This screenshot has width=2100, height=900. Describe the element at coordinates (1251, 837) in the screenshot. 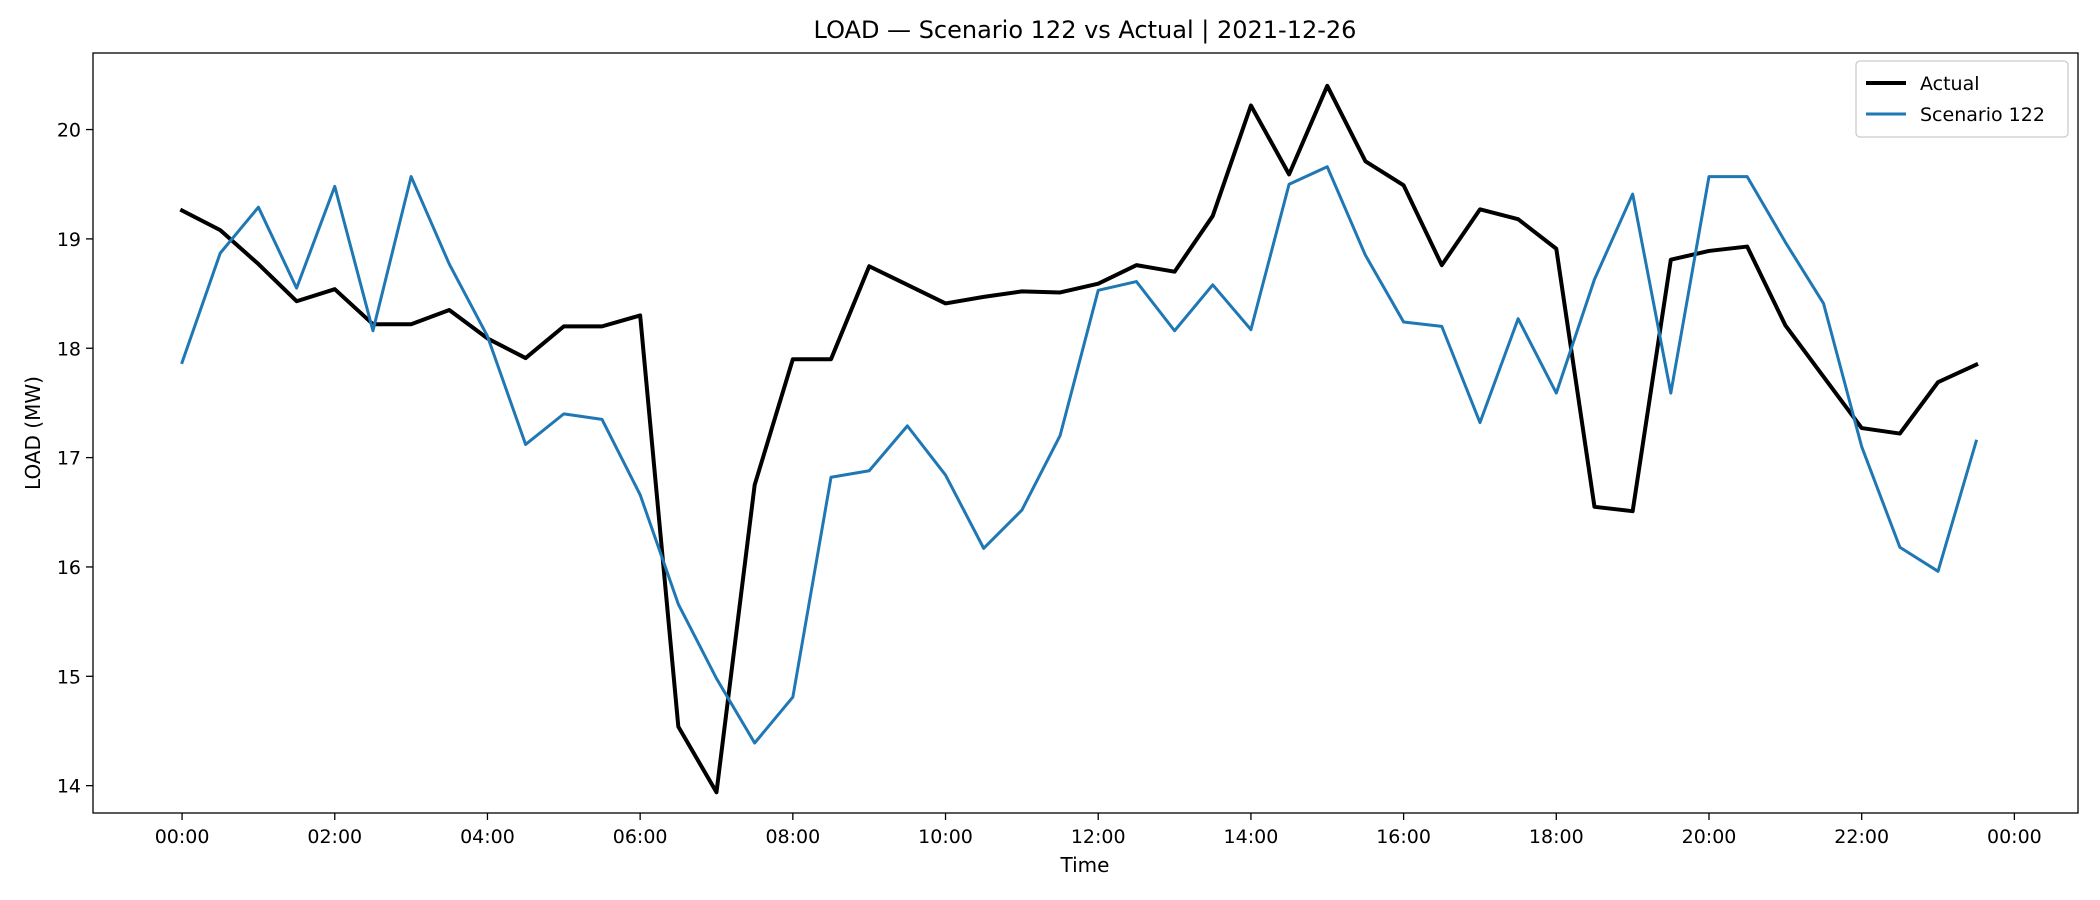

I see `x-tick-label: 14:00` at that location.